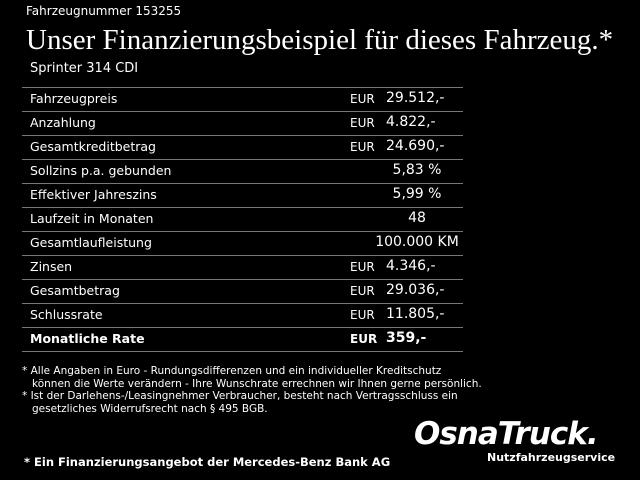  Describe the element at coordinates (104, 11) in the screenshot. I see `vehicle-number: Fahrzeugnummer 153255` at that location.